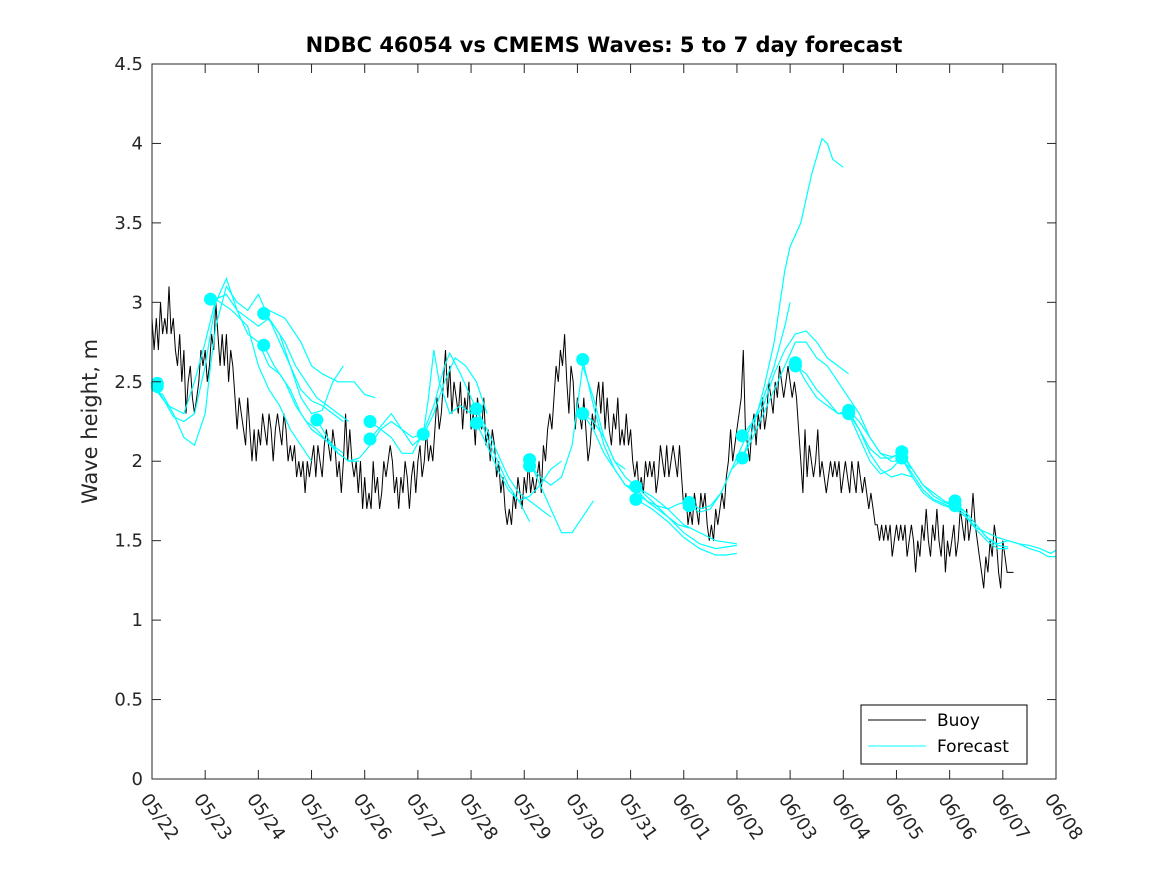 This screenshot has width=1167, height=875. I want to click on y-tick-label-3: 1.5, so click(128, 541).